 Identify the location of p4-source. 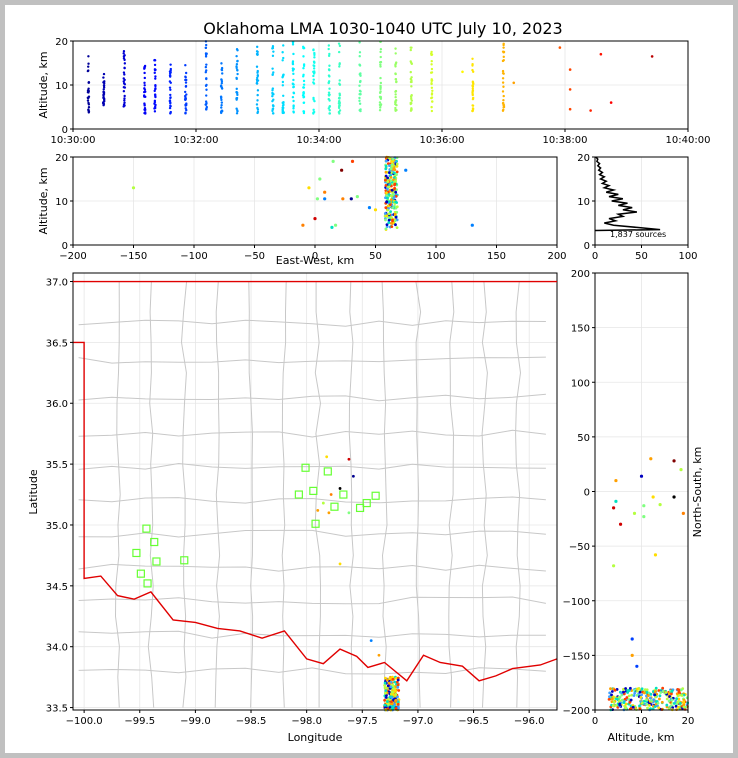
(323, 503).